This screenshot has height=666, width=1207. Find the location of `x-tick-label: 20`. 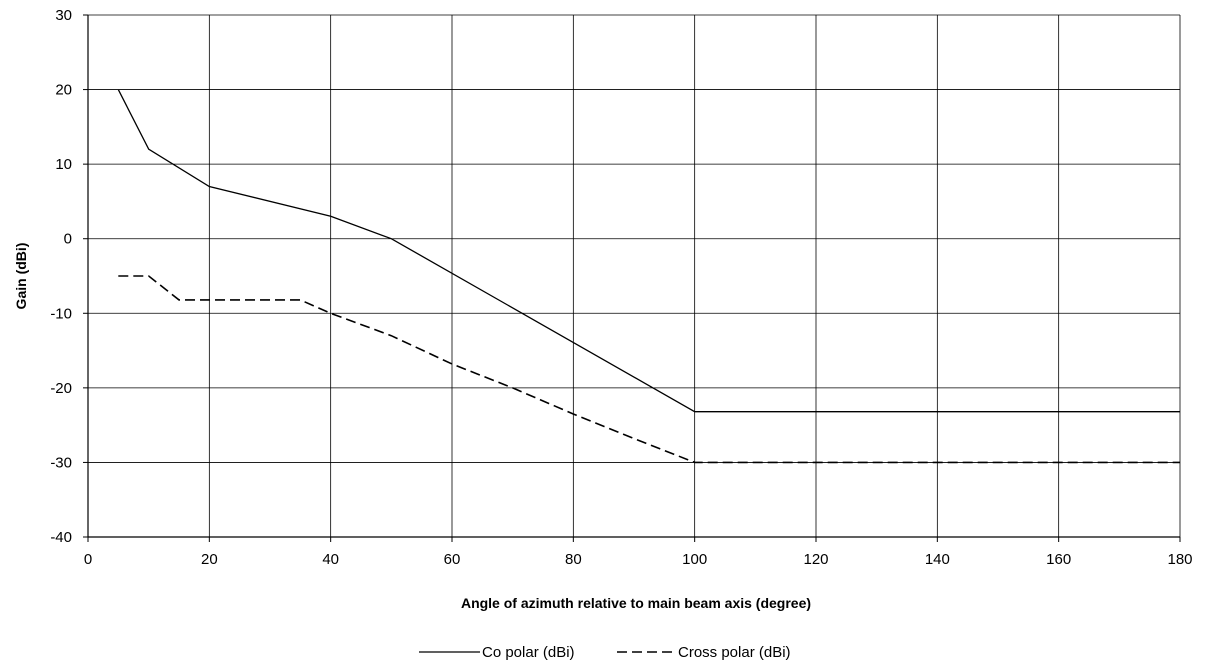

x-tick-label: 20 is located at coordinates (209, 559).